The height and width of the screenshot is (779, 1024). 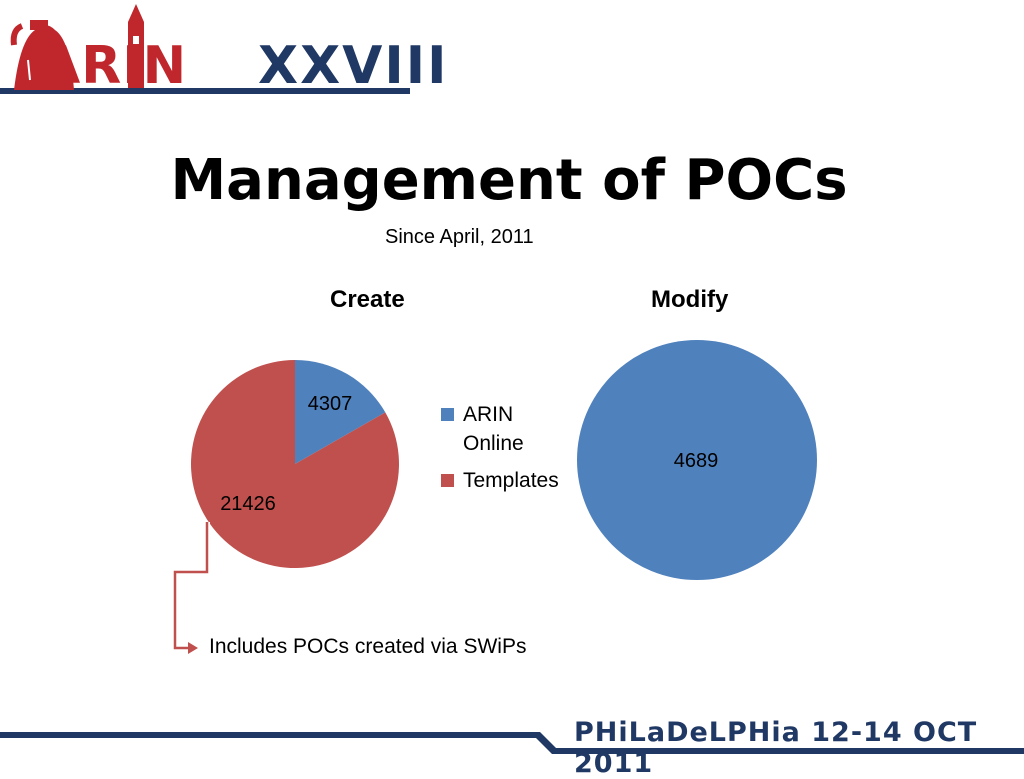 What do you see at coordinates (330, 404) in the screenshot?
I see `data-label: 4307` at bounding box center [330, 404].